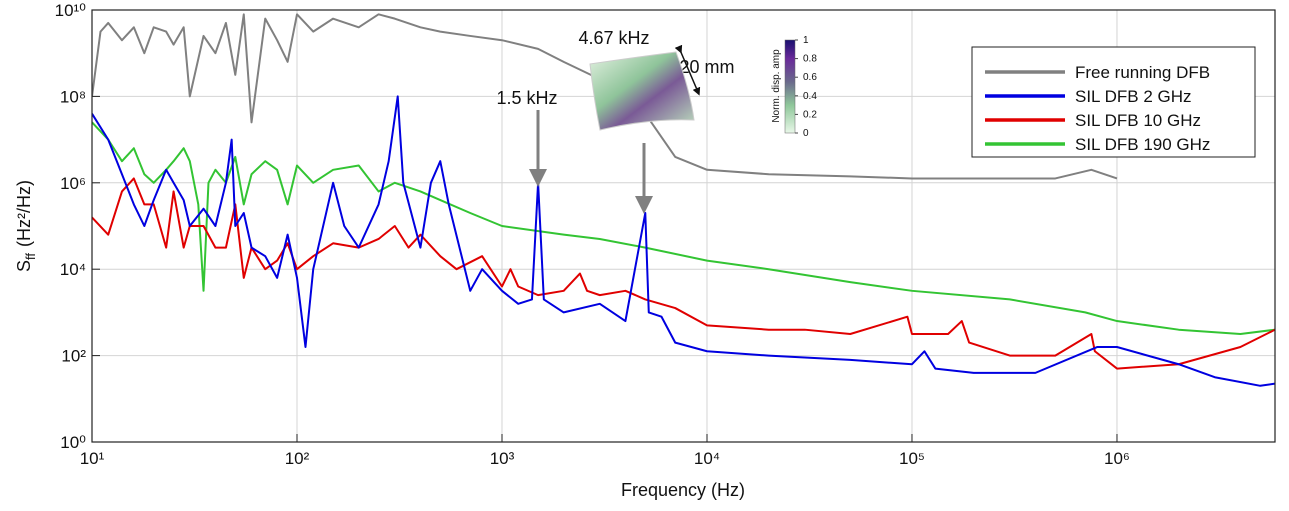 The height and width of the screenshot is (511, 1289). What do you see at coordinates (297, 458) in the screenshot?
I see `x-tick-label: 10²` at bounding box center [297, 458].